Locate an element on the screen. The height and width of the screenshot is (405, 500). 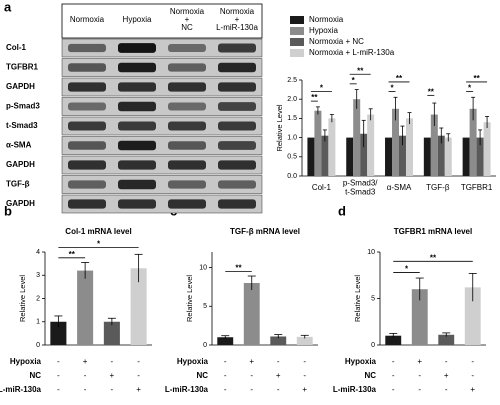
lane-label: Hypoxia is located at coordinates (137, 19).